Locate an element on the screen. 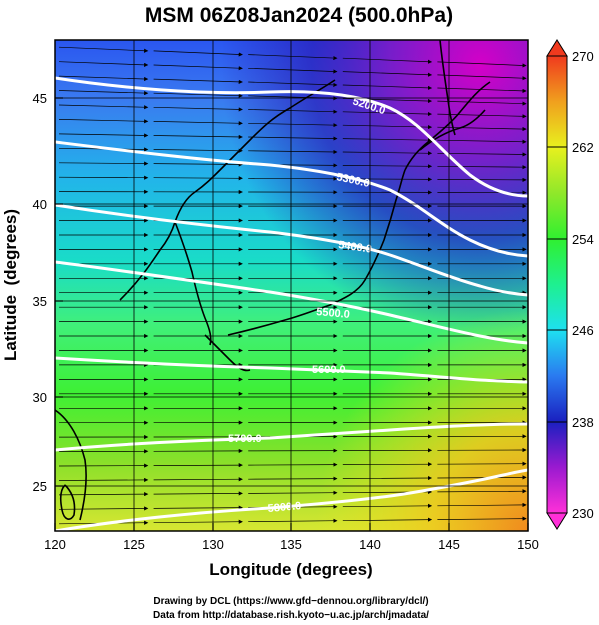  contour-label-5400: 5400.0 is located at coordinates (355, 247).